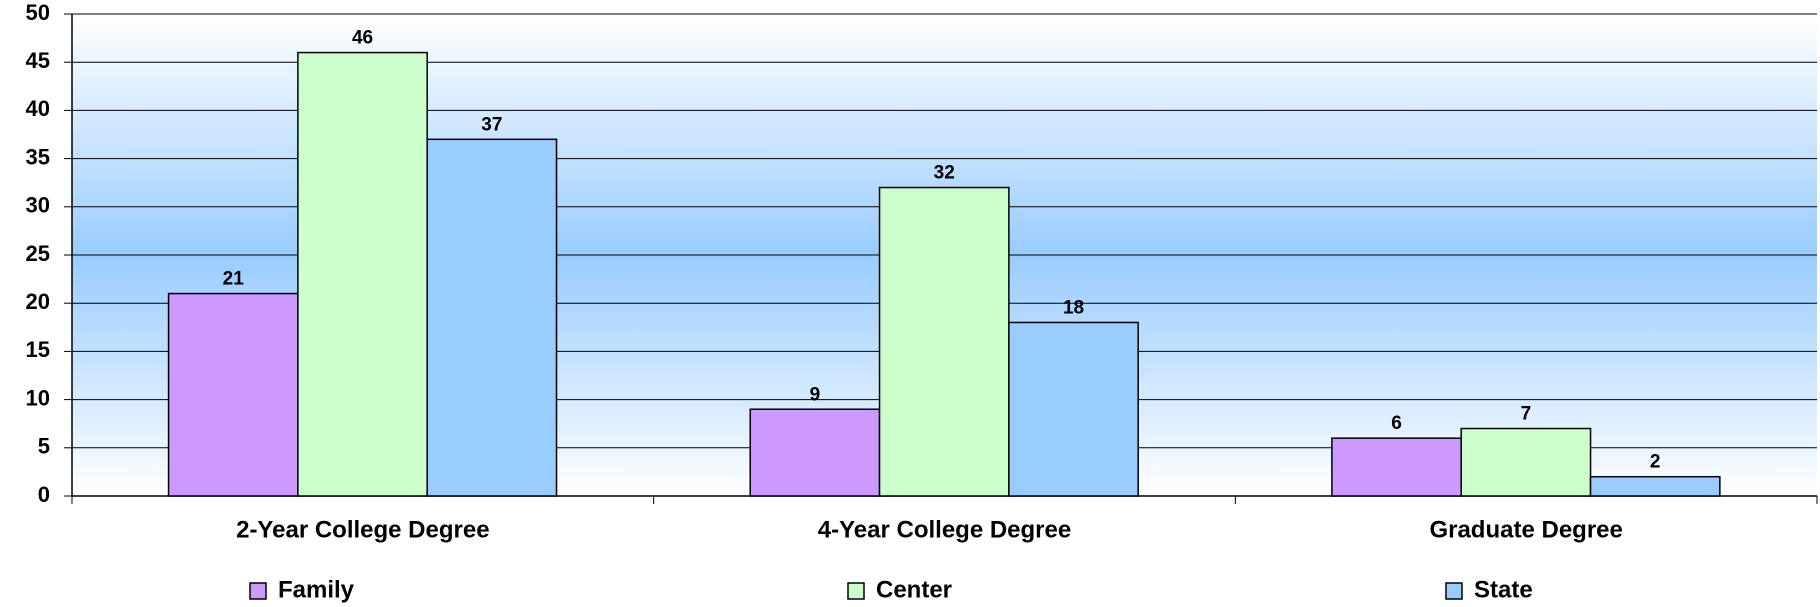 The image size is (1820, 607). I want to click on y-tick-label: 40, so click(38, 108).